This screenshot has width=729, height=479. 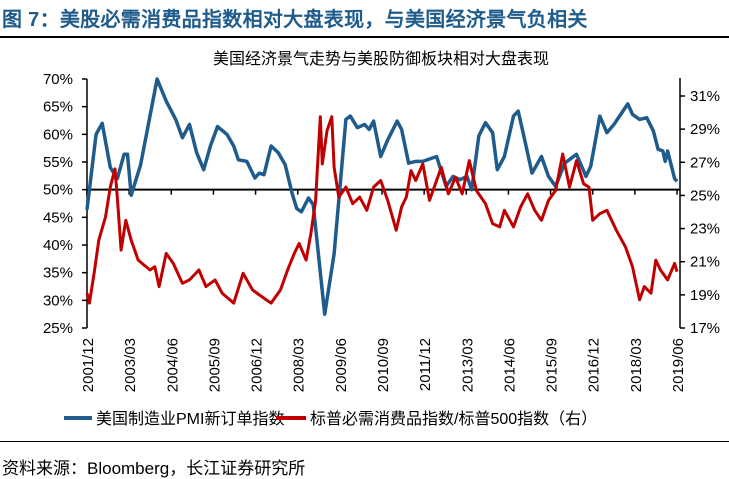 What do you see at coordinates (705, 295) in the screenshot?
I see `right-axis-tick-label: 19%` at bounding box center [705, 295].